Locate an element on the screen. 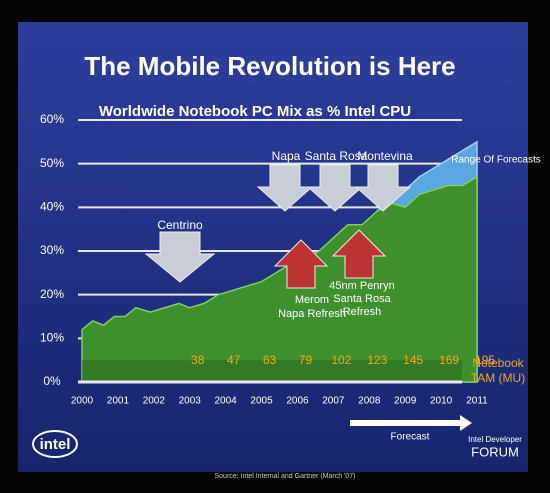 The height and width of the screenshot is (493, 550). y-tick-label: 40% is located at coordinates (52, 207).